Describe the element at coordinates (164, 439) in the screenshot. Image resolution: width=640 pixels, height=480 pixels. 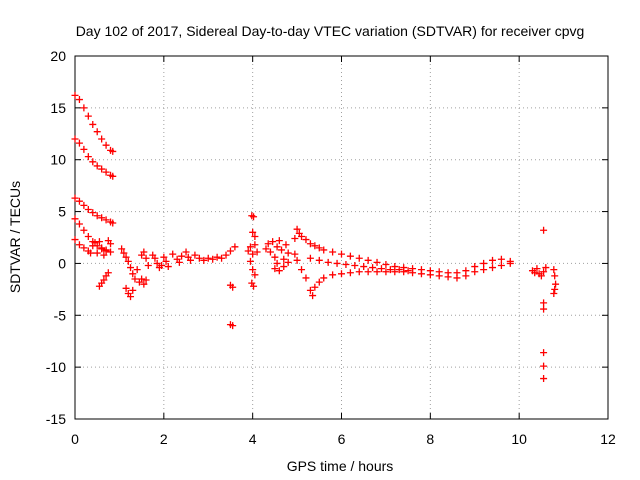
I see `x-tick-label: 2` at that location.